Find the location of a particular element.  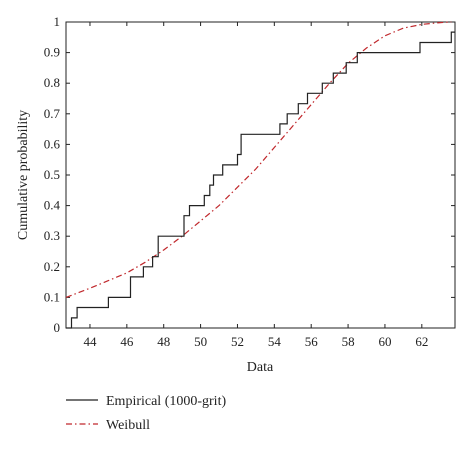

x-tick-label: 56 is located at coordinates (312, 341).